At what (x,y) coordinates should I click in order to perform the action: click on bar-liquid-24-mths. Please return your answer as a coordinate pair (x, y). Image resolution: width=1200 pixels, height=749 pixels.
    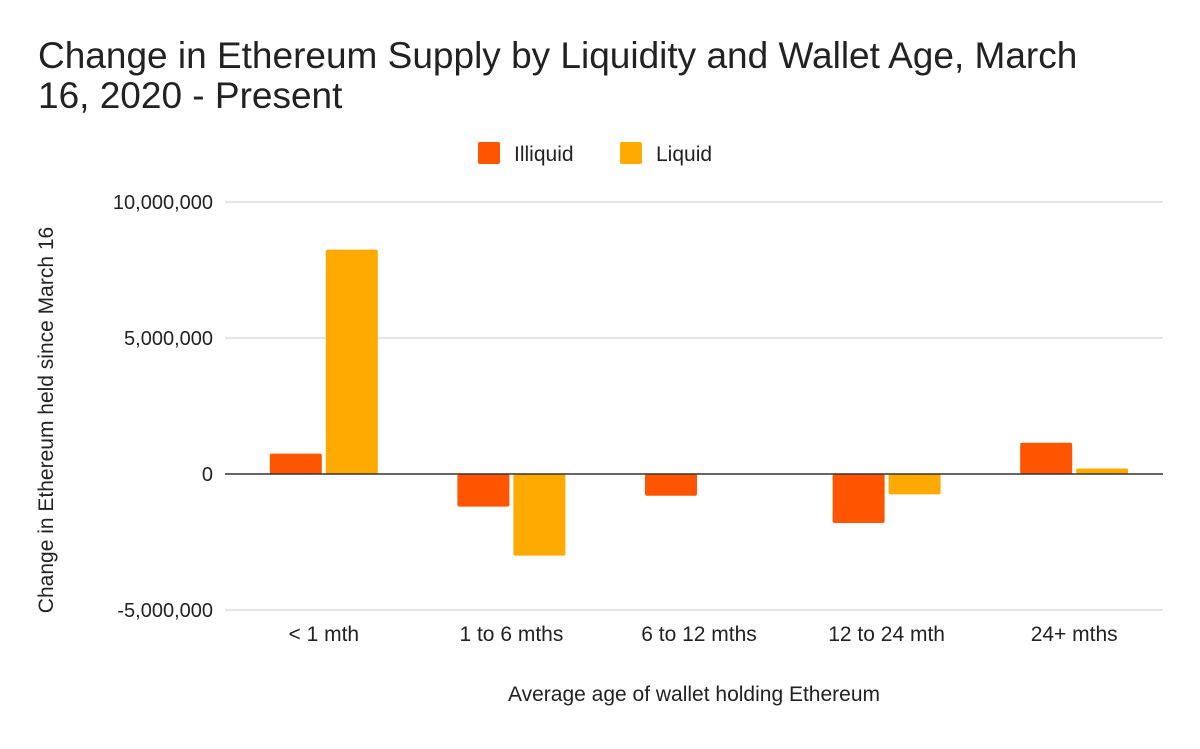
    Looking at the image, I should click on (1102, 471).